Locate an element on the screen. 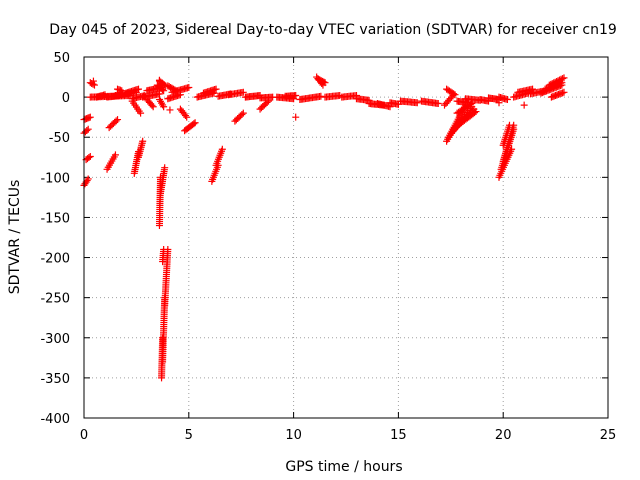 The image size is (640, 480). x-tick-label: 5 is located at coordinates (189, 435).